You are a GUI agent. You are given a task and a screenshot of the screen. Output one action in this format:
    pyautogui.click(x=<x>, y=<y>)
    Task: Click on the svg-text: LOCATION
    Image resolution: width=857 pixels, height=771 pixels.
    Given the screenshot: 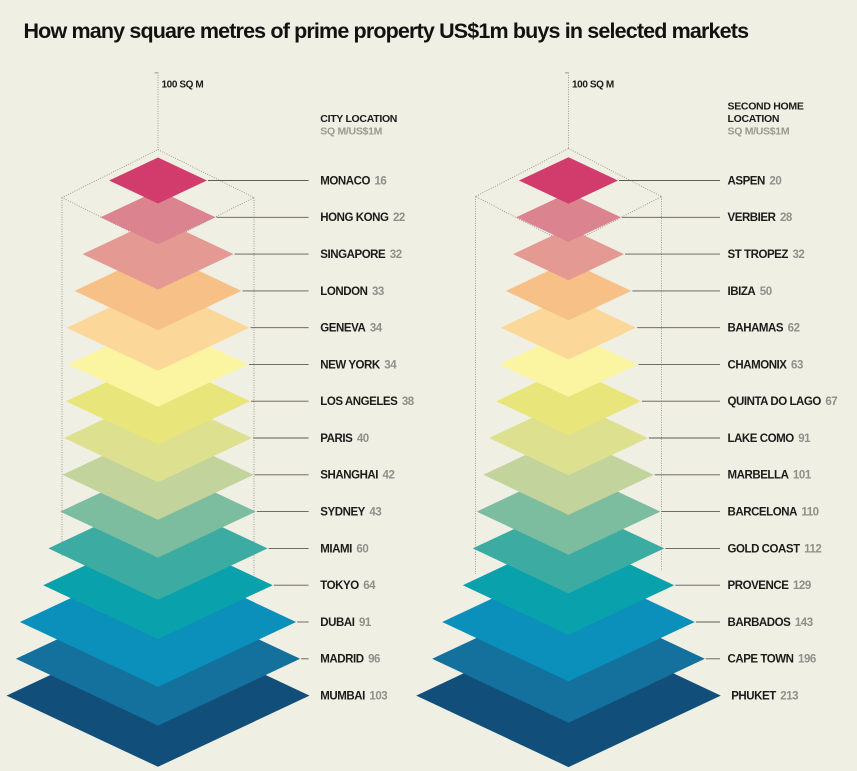 What is the action you would take?
    pyautogui.click(x=754, y=119)
    